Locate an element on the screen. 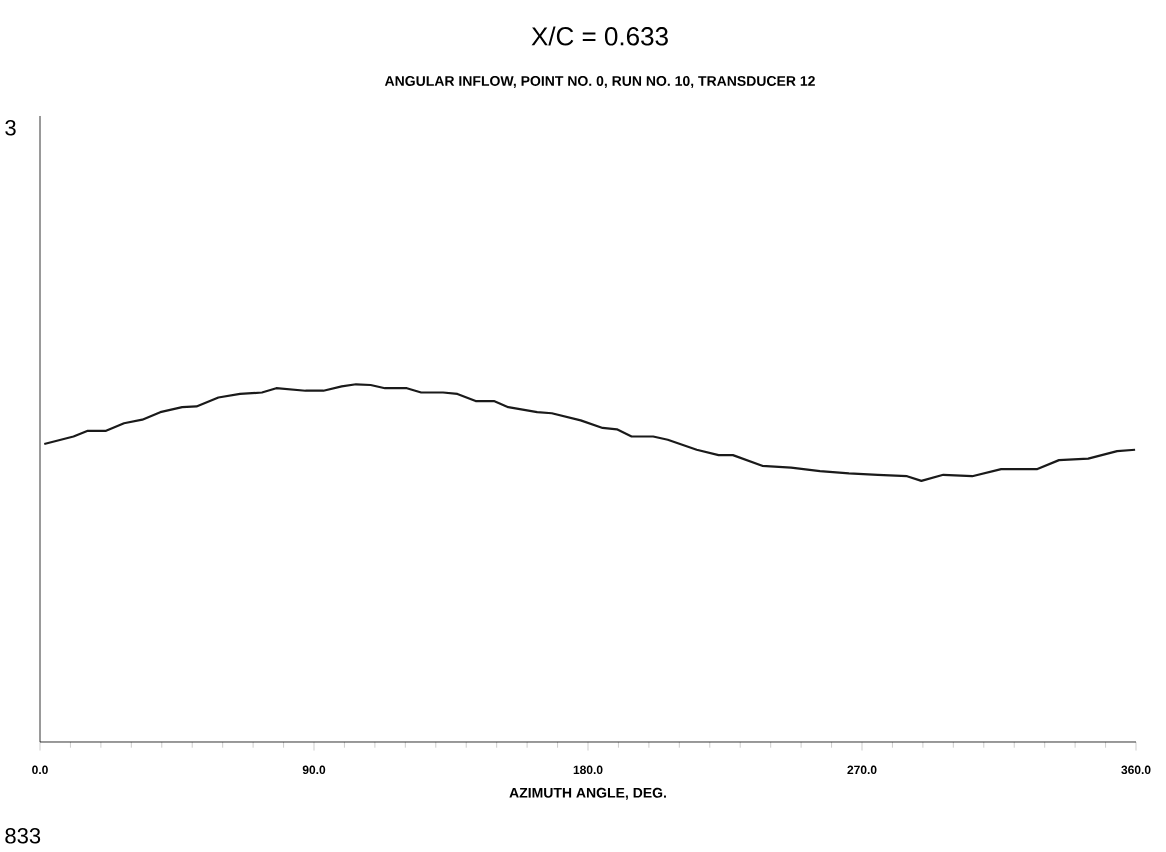 The width and height of the screenshot is (1166, 852). chart-title: X/C = 0.633 is located at coordinates (599, 36).